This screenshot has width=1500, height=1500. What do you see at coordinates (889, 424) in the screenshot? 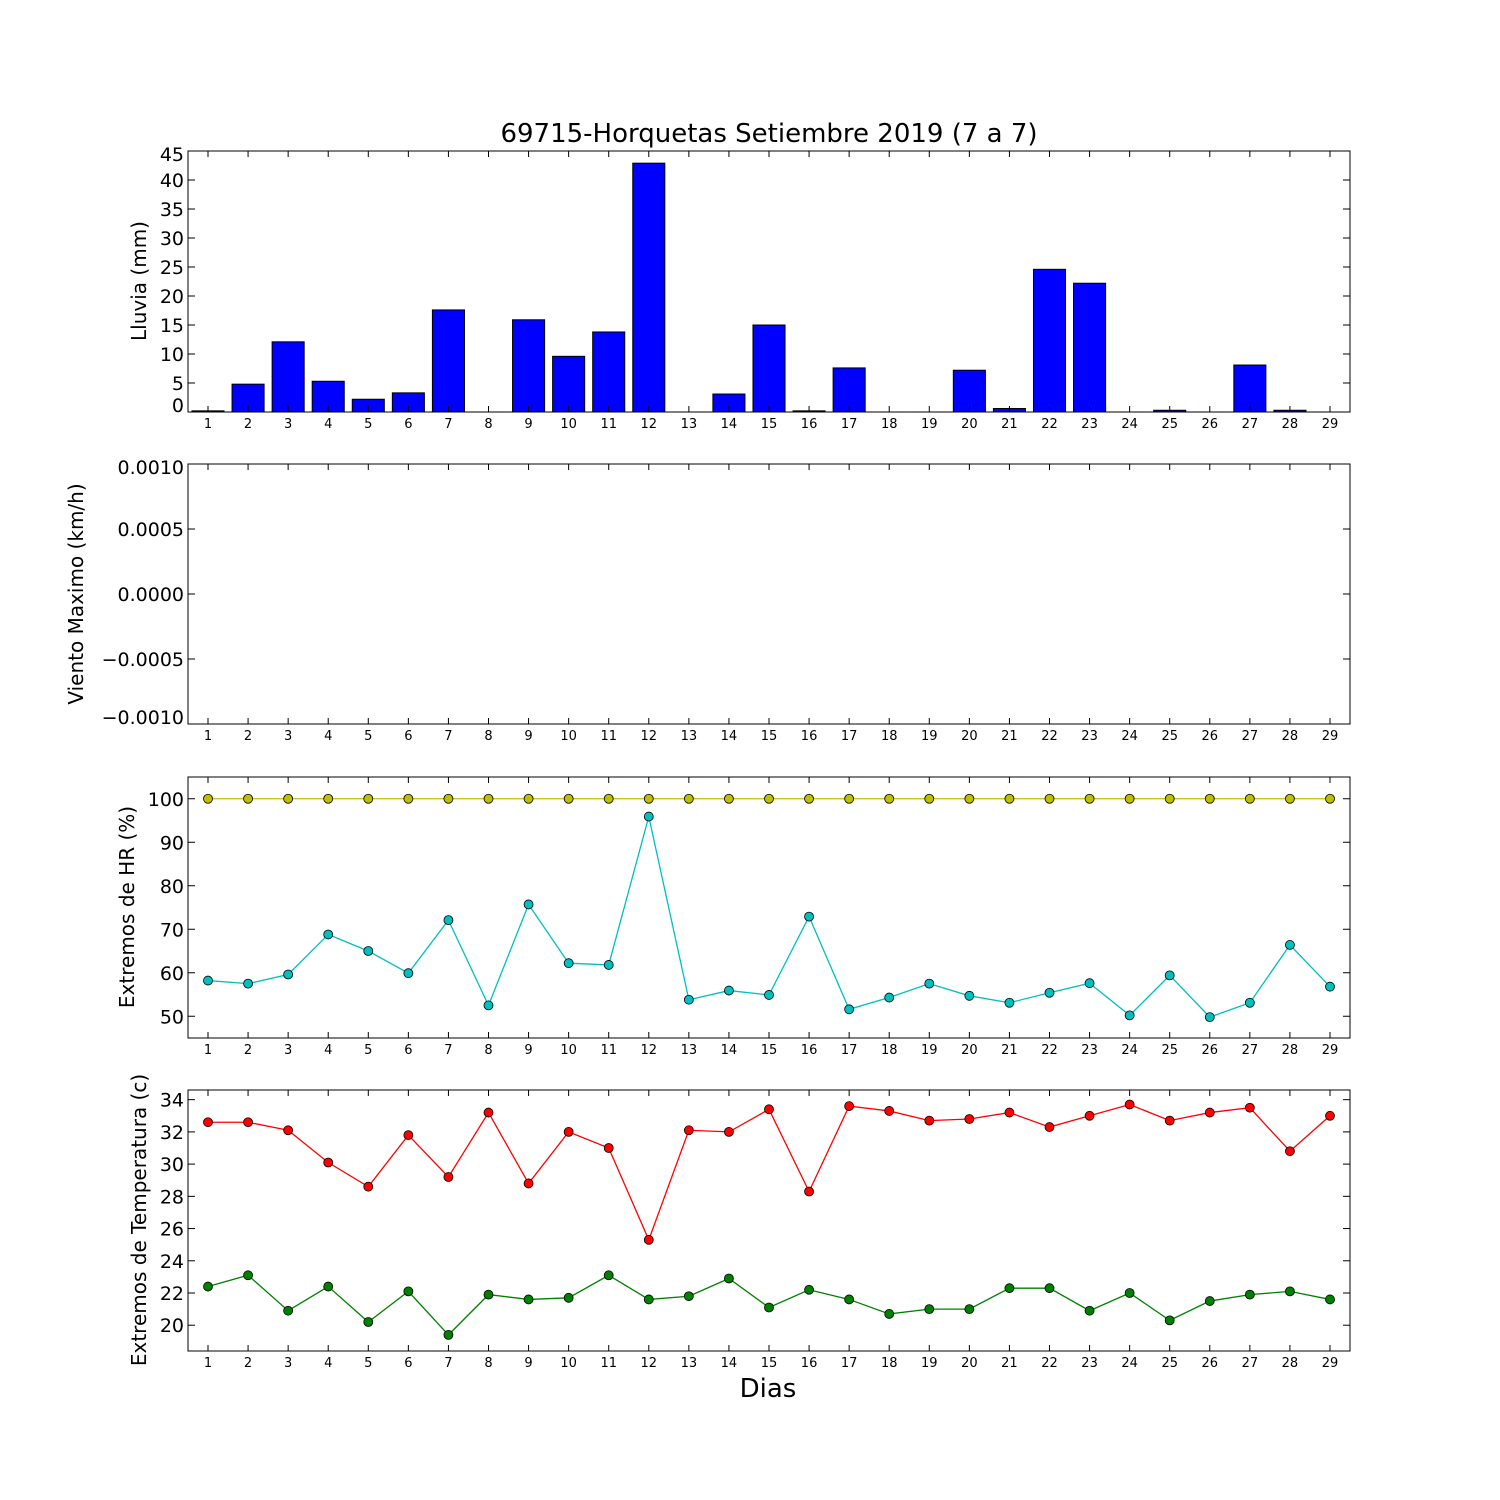
I see `xtick-label: 18` at bounding box center [889, 424].